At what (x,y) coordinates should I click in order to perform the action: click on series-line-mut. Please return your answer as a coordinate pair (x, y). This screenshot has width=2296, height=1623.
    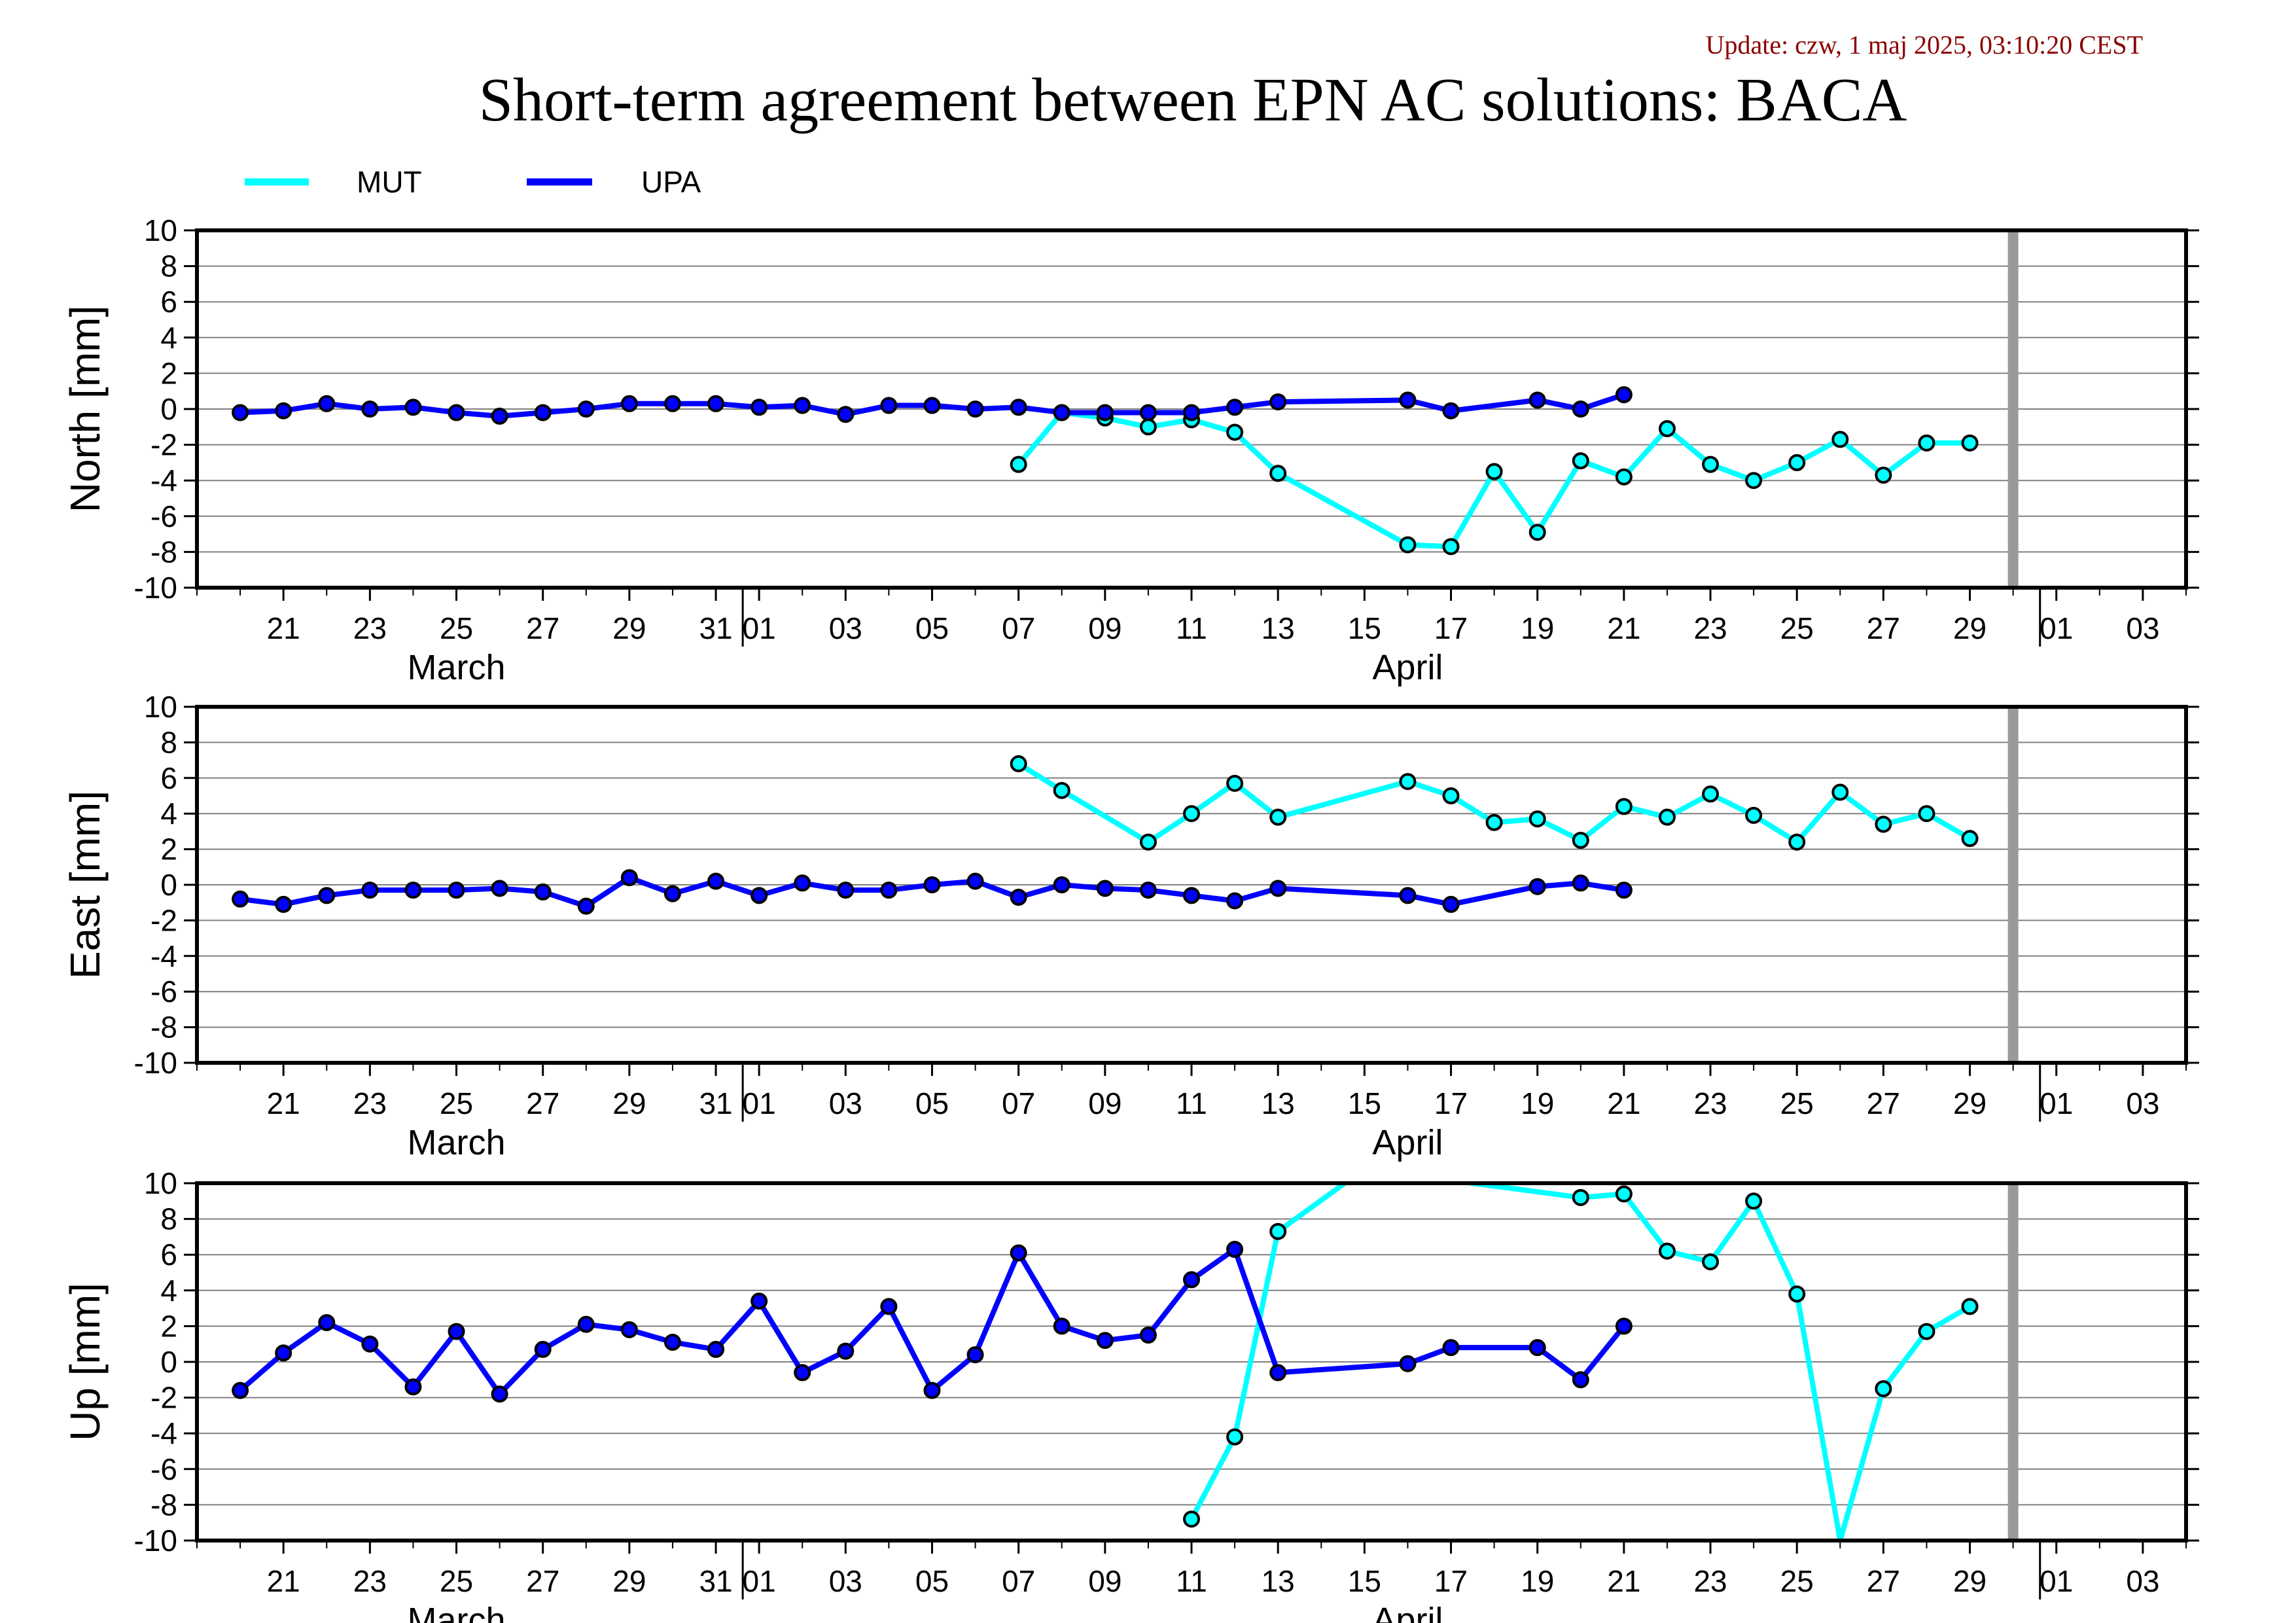
    Looking at the image, I should click on (1581, 1362).